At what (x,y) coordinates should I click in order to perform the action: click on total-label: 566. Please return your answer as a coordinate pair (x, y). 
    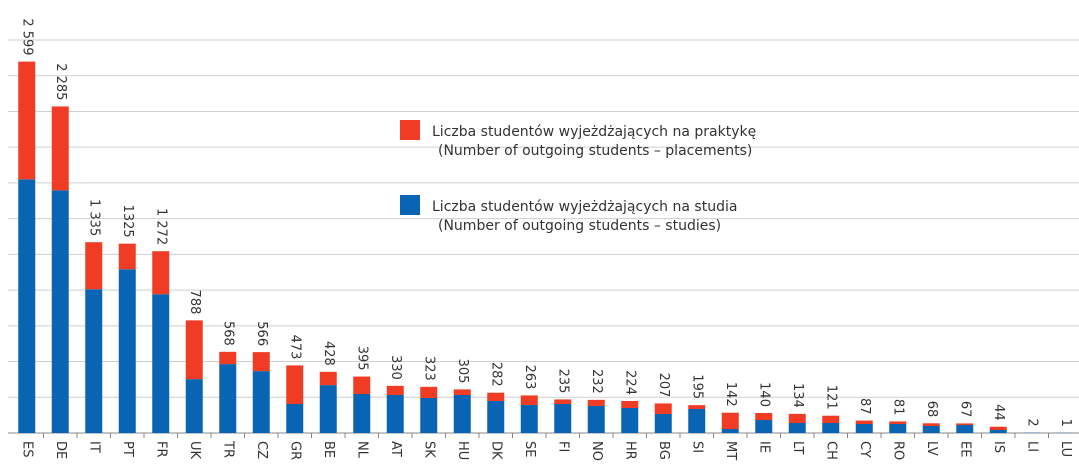
    Looking at the image, I should click on (261, 333).